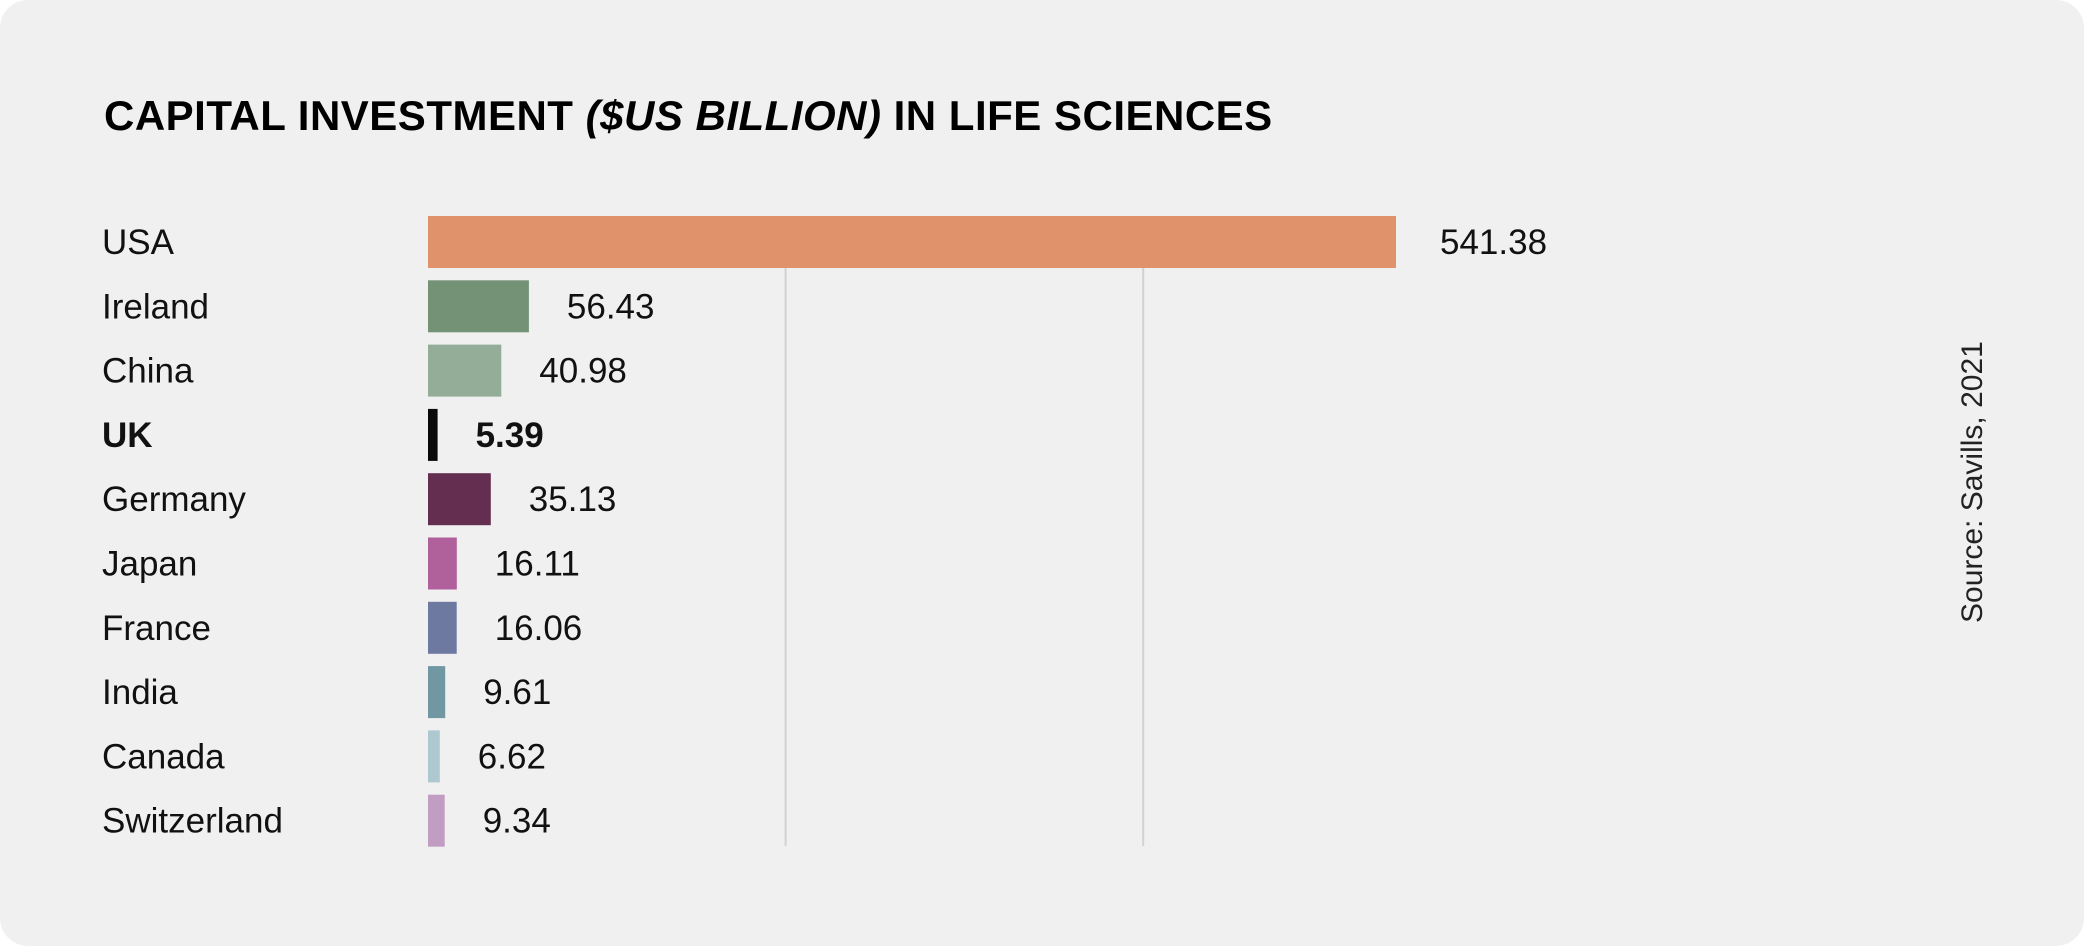 The width and height of the screenshot is (2084, 946). I want to click on value-label-china: 40.98, so click(583, 371).